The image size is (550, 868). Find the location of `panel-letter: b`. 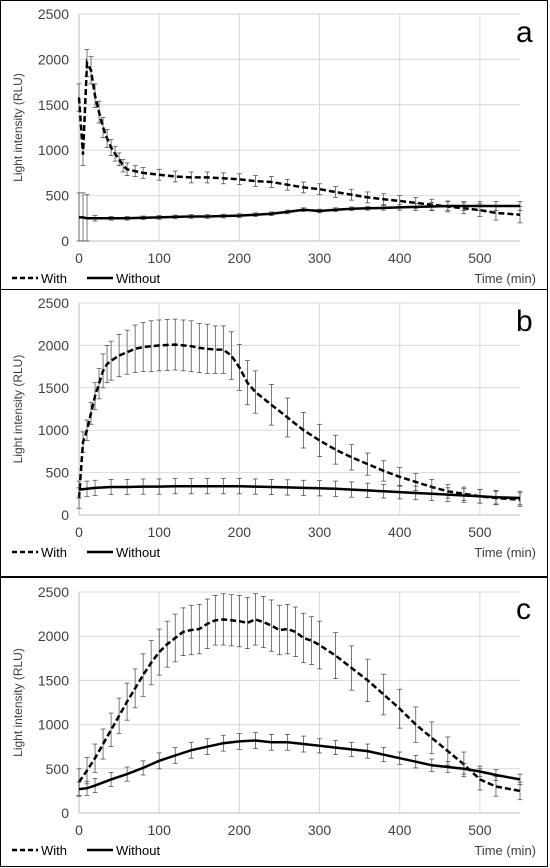

panel-letter: b is located at coordinates (524, 321).